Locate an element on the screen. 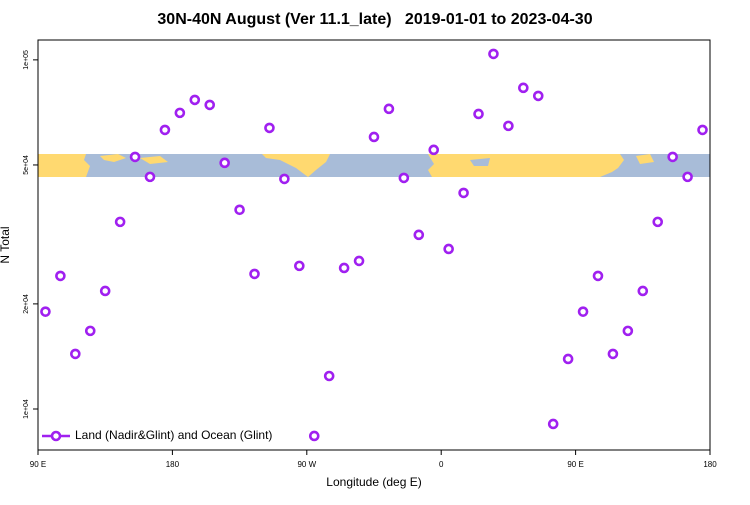  legend-label: Land (Nadir&Glint) and Ocean (Glint) is located at coordinates (173, 435).